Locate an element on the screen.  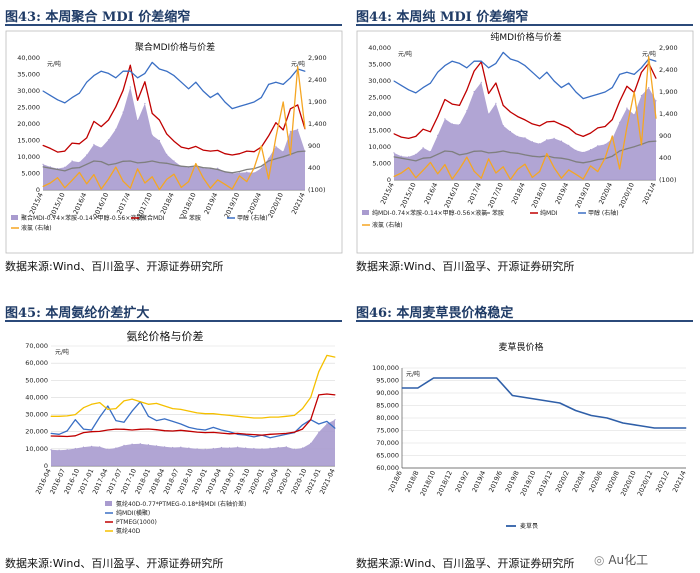
y-tick-label: 0 is located at coordinates (38, 190).